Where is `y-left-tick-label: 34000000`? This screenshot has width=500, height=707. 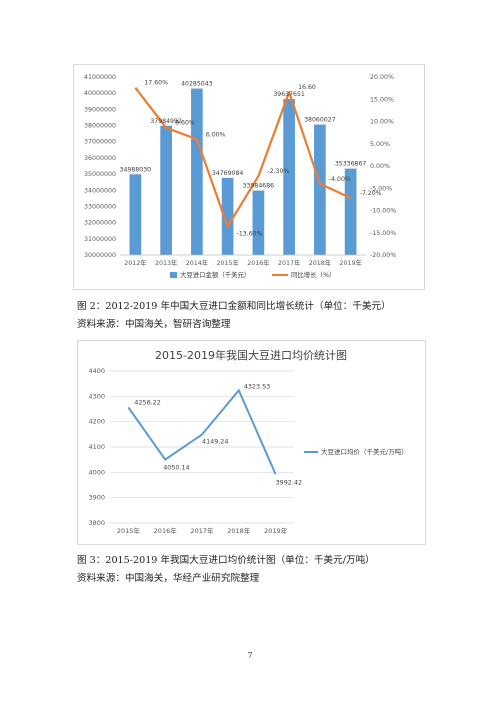
y-left-tick-label: 34000000 is located at coordinates (100, 190).